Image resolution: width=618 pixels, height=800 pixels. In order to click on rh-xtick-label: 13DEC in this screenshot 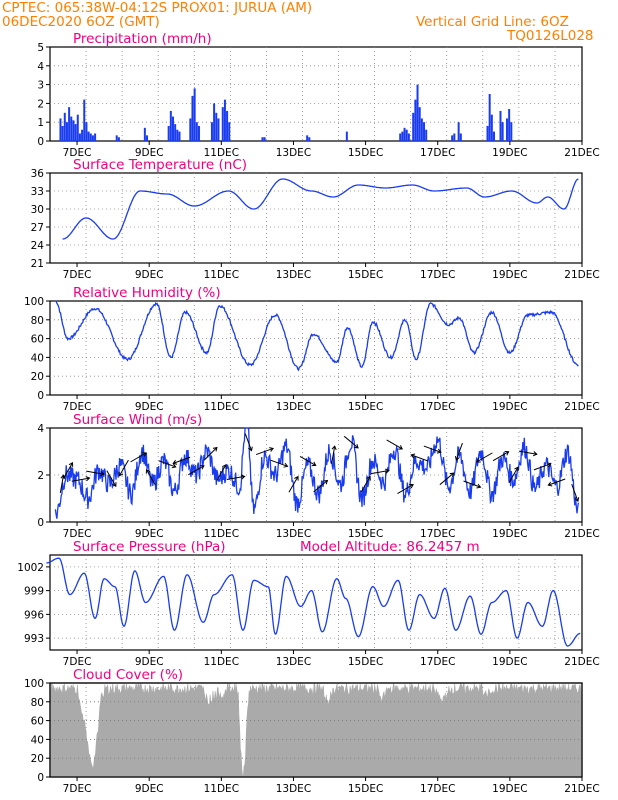, I will do `click(293, 407)`.